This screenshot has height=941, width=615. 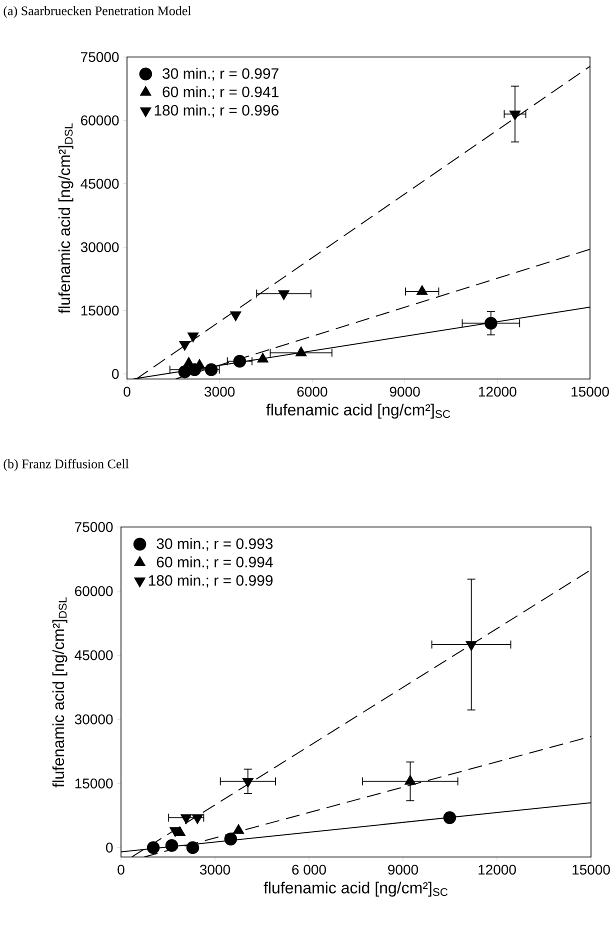 What do you see at coordinates (127, 391) in the screenshot?
I see `x-tick-label: 0` at bounding box center [127, 391].